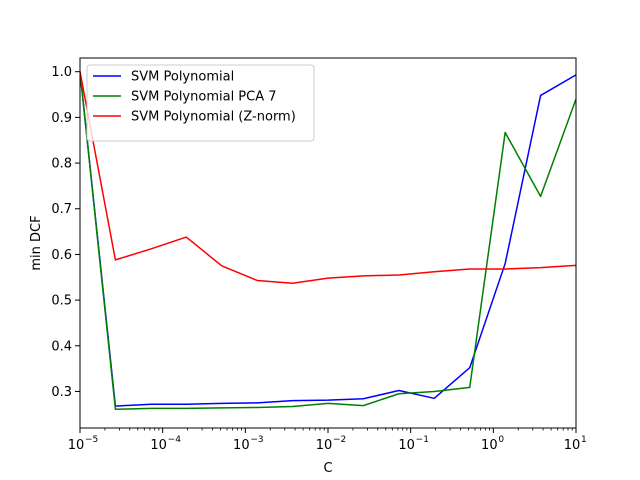  Describe the element at coordinates (61, 164) in the screenshot. I see `y-tick-label: 0.8` at that location.